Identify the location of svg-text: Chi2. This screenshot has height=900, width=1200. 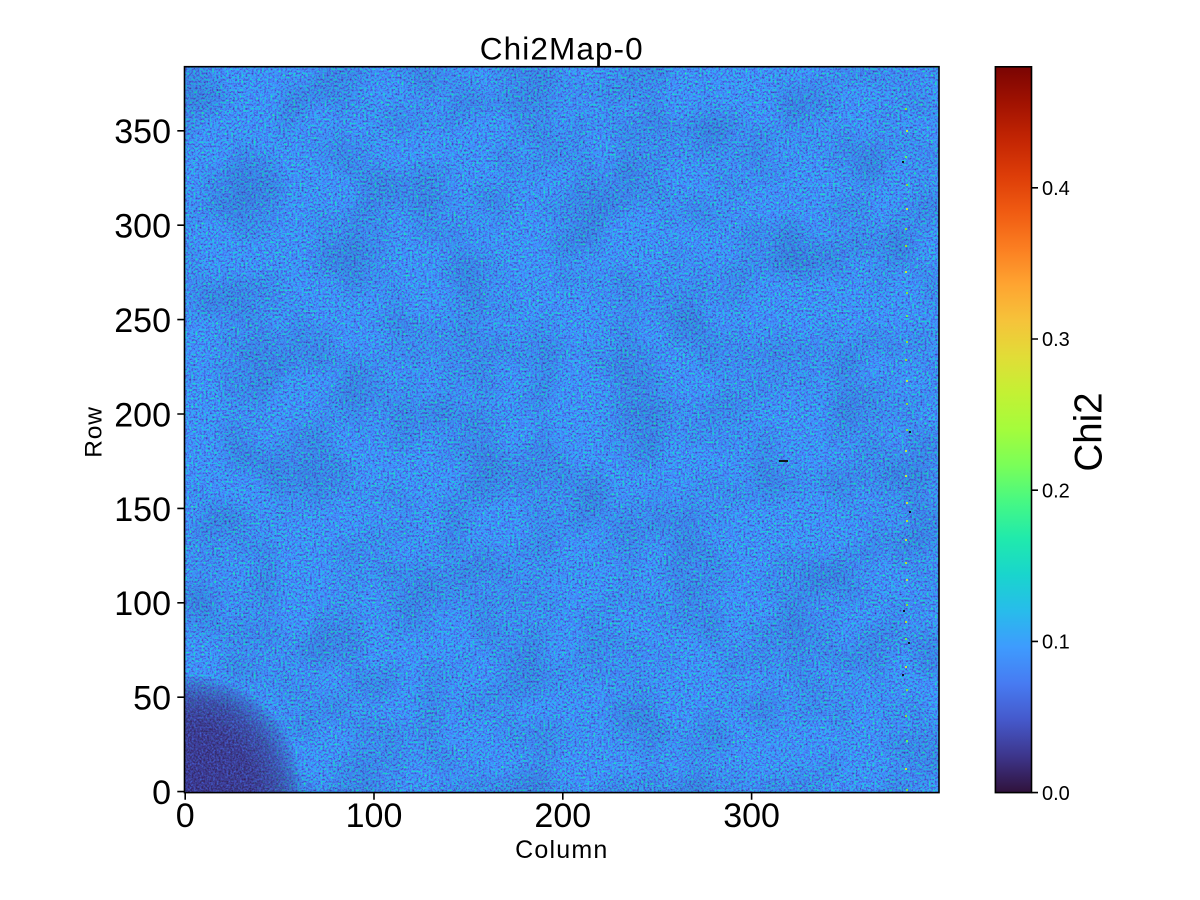
(1089, 431).